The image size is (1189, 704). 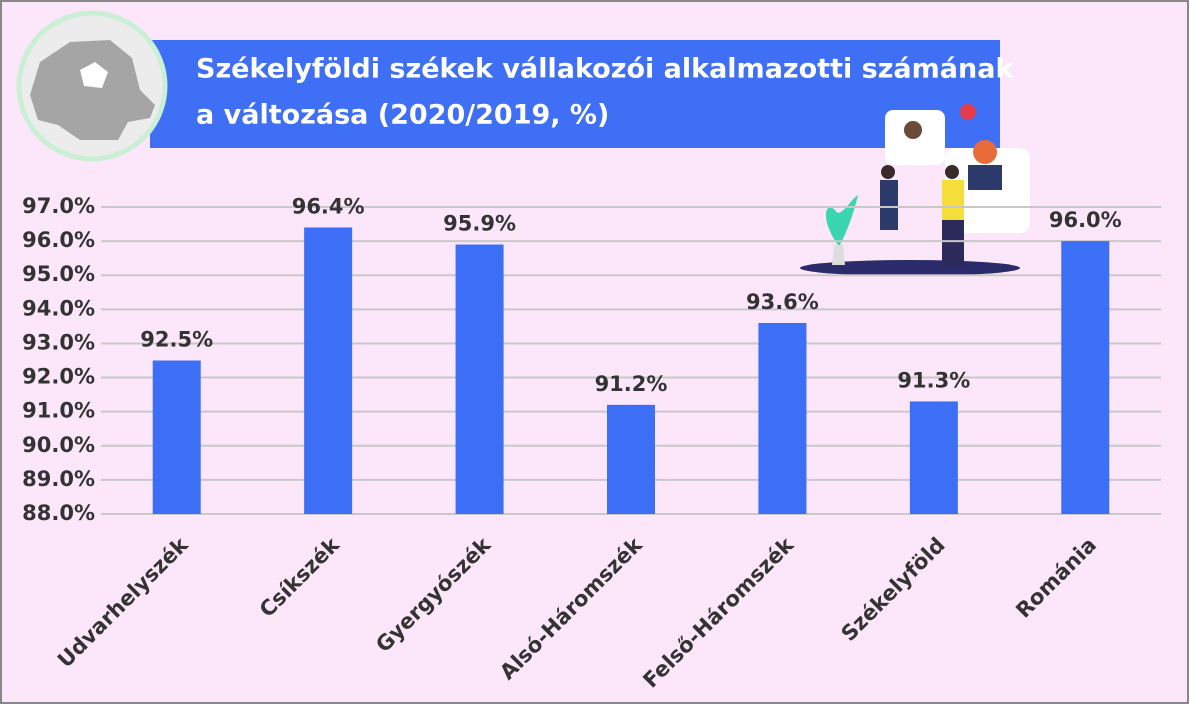 I want to click on title-banner, so click(x=575, y=94).